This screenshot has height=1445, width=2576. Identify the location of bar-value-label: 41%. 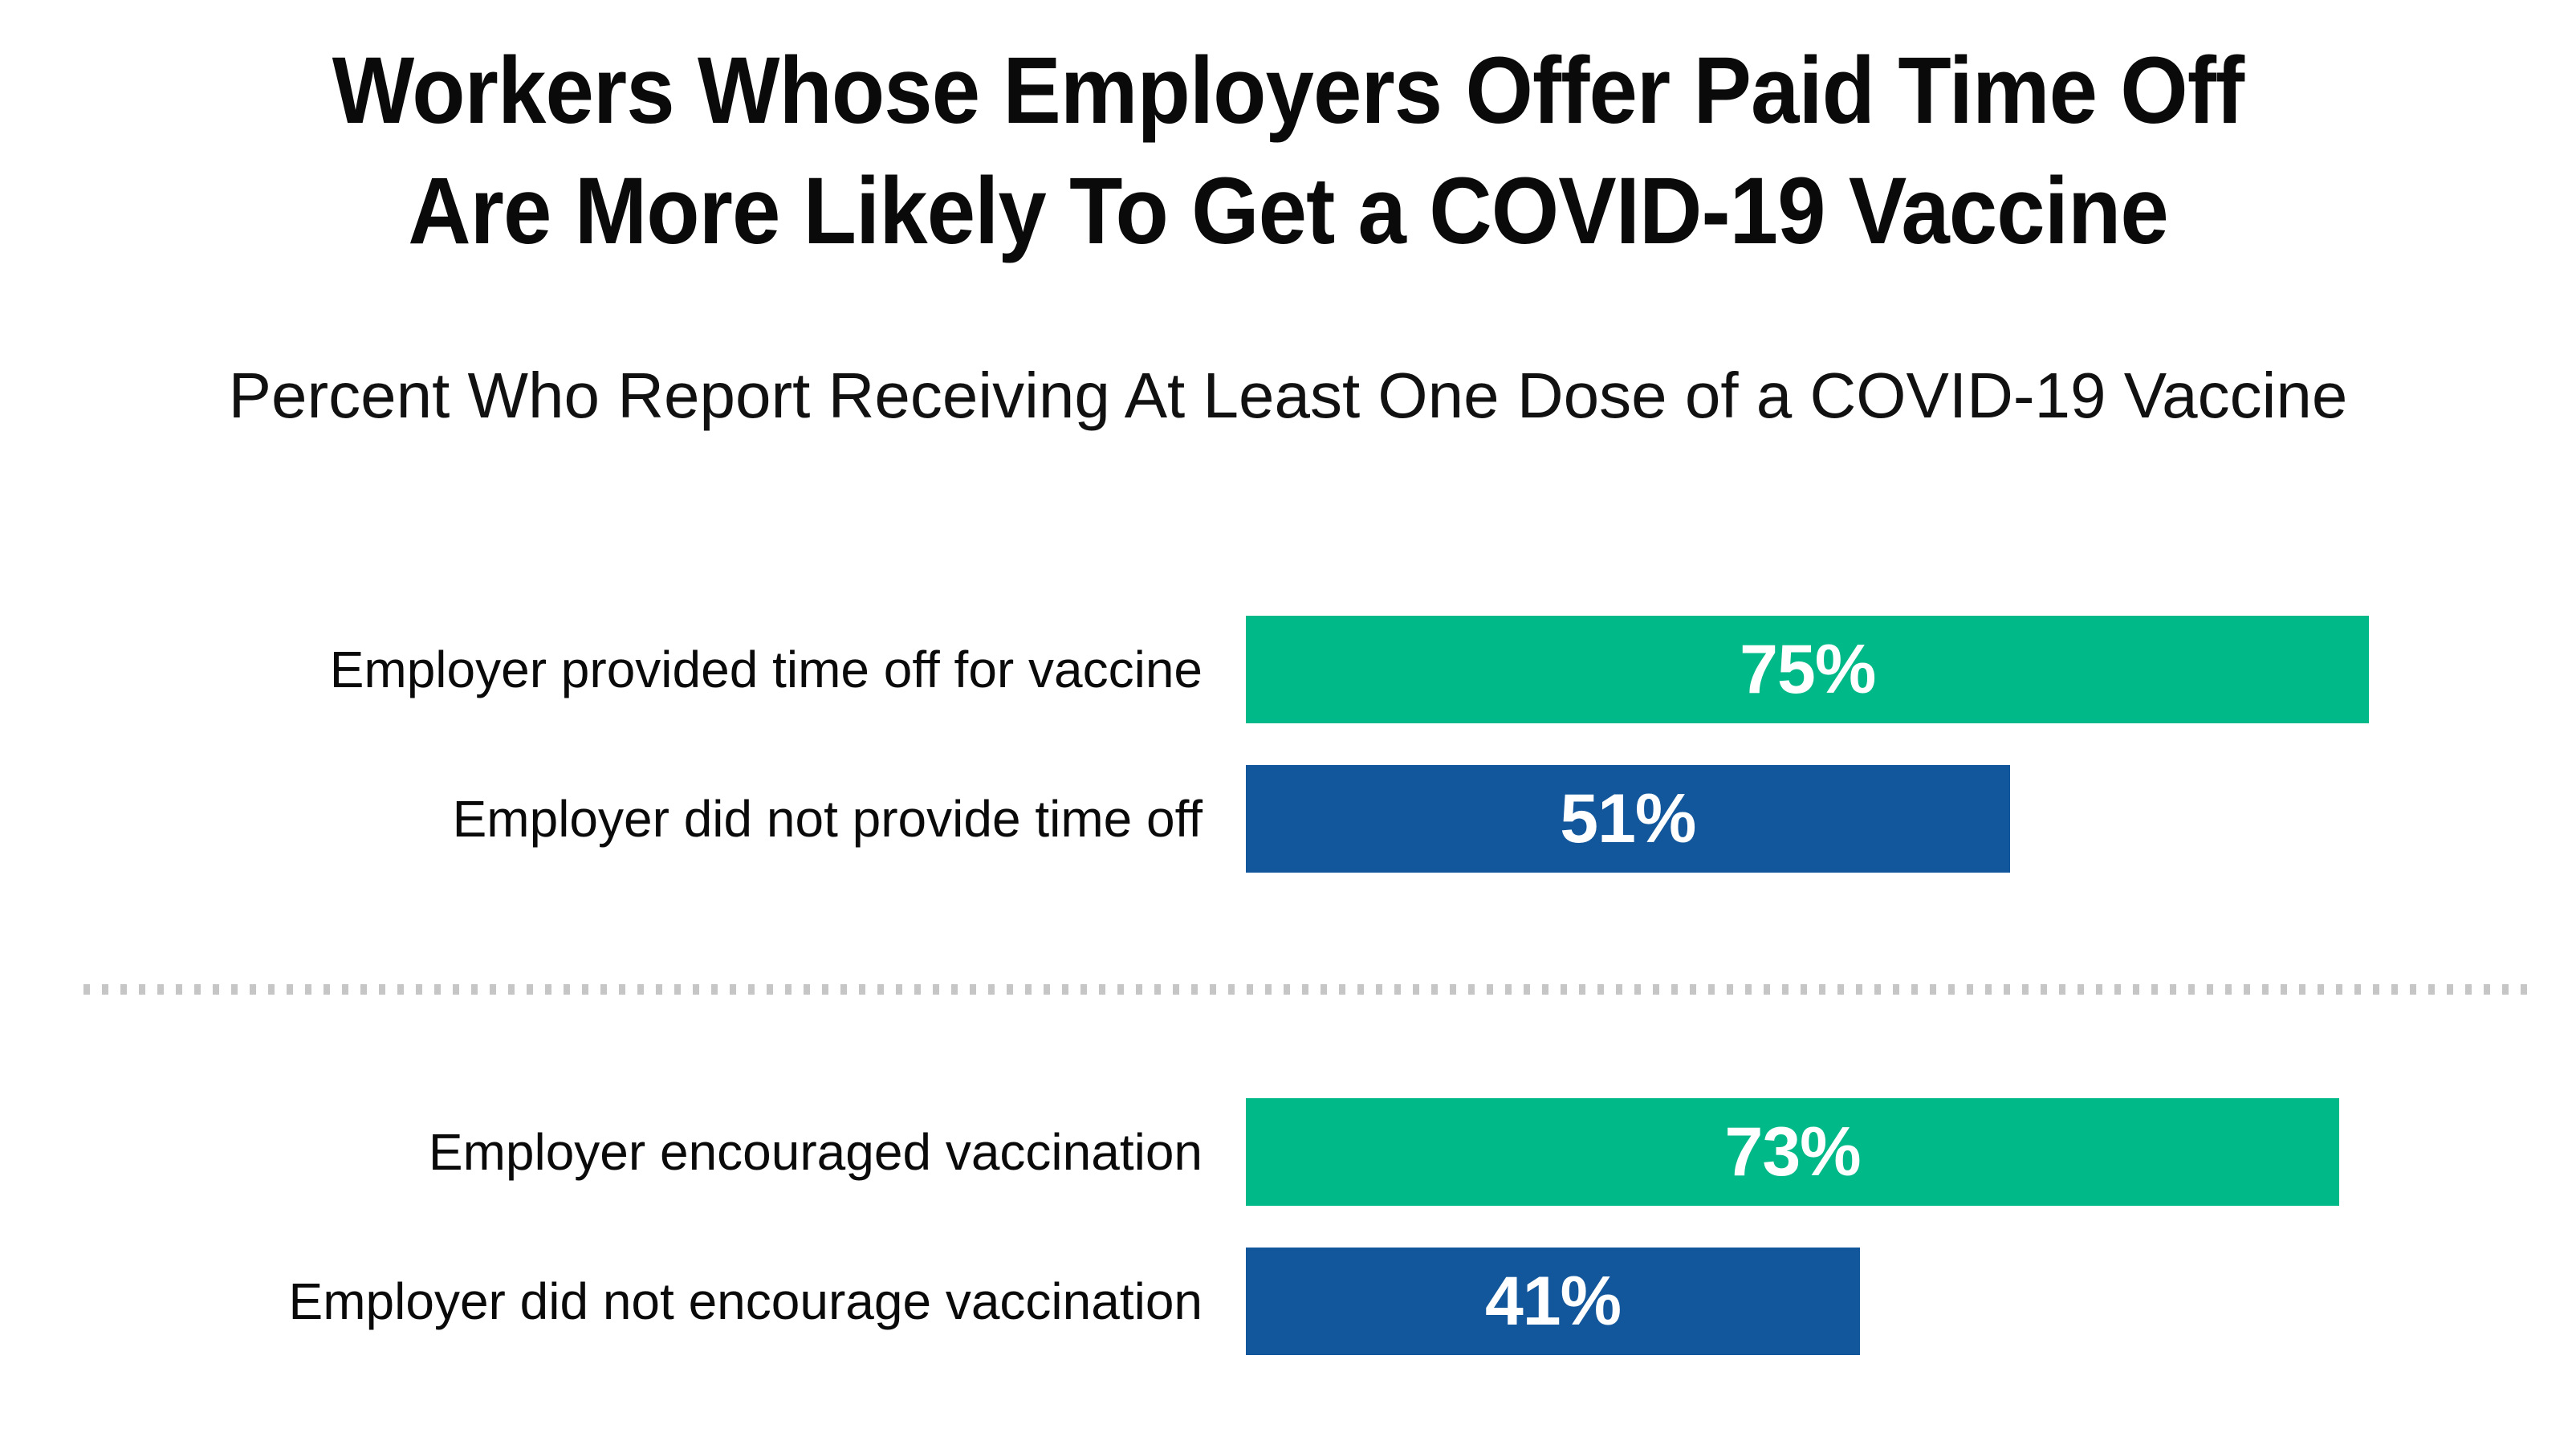
(1553, 1301).